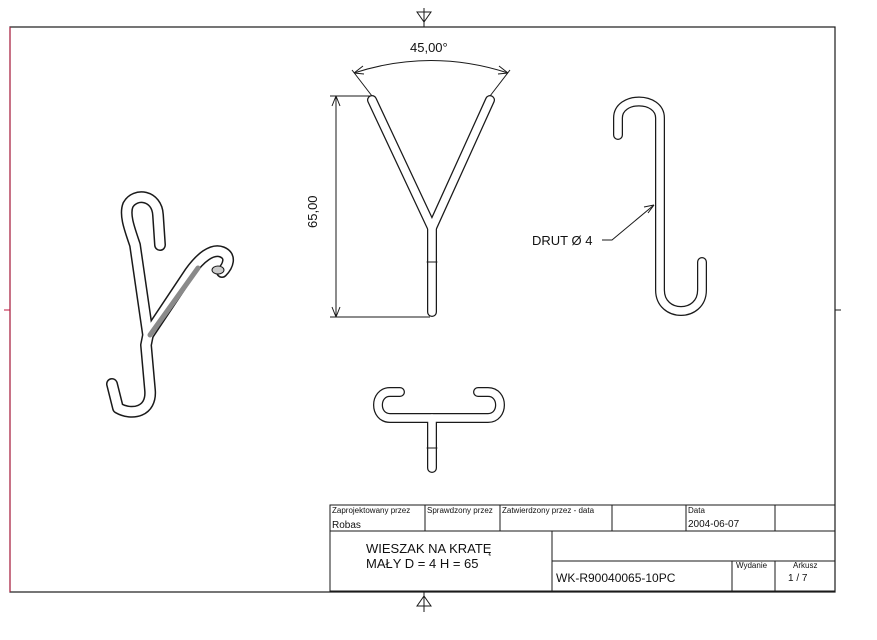 Image resolution: width=877 pixels, height=640 pixels. What do you see at coordinates (562, 240) in the screenshot?
I see `wire-callout-text: DRUT Ø 4` at bounding box center [562, 240].